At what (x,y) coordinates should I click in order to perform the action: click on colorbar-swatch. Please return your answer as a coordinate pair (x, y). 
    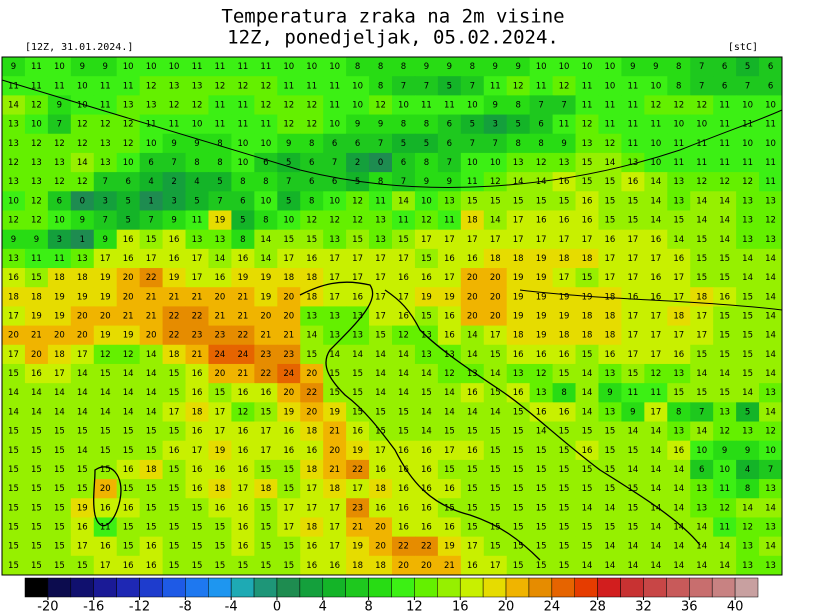
    Looking at the image, I should click on (449, 587).